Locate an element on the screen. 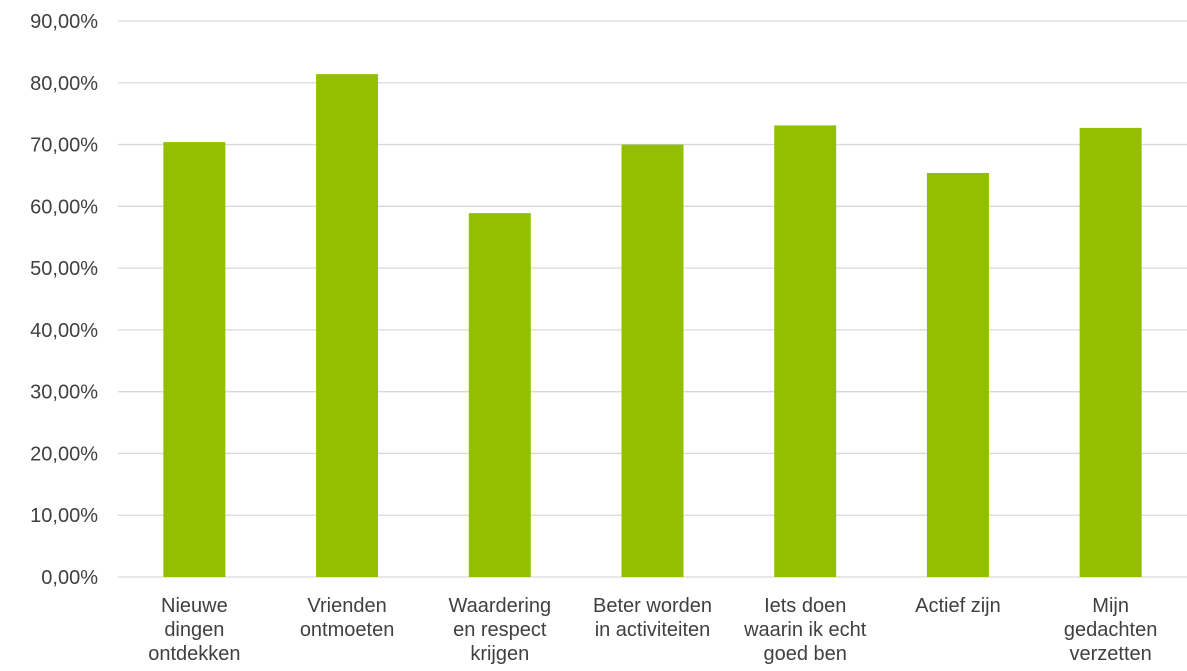  category-label-line: Mijn is located at coordinates (1110, 606).